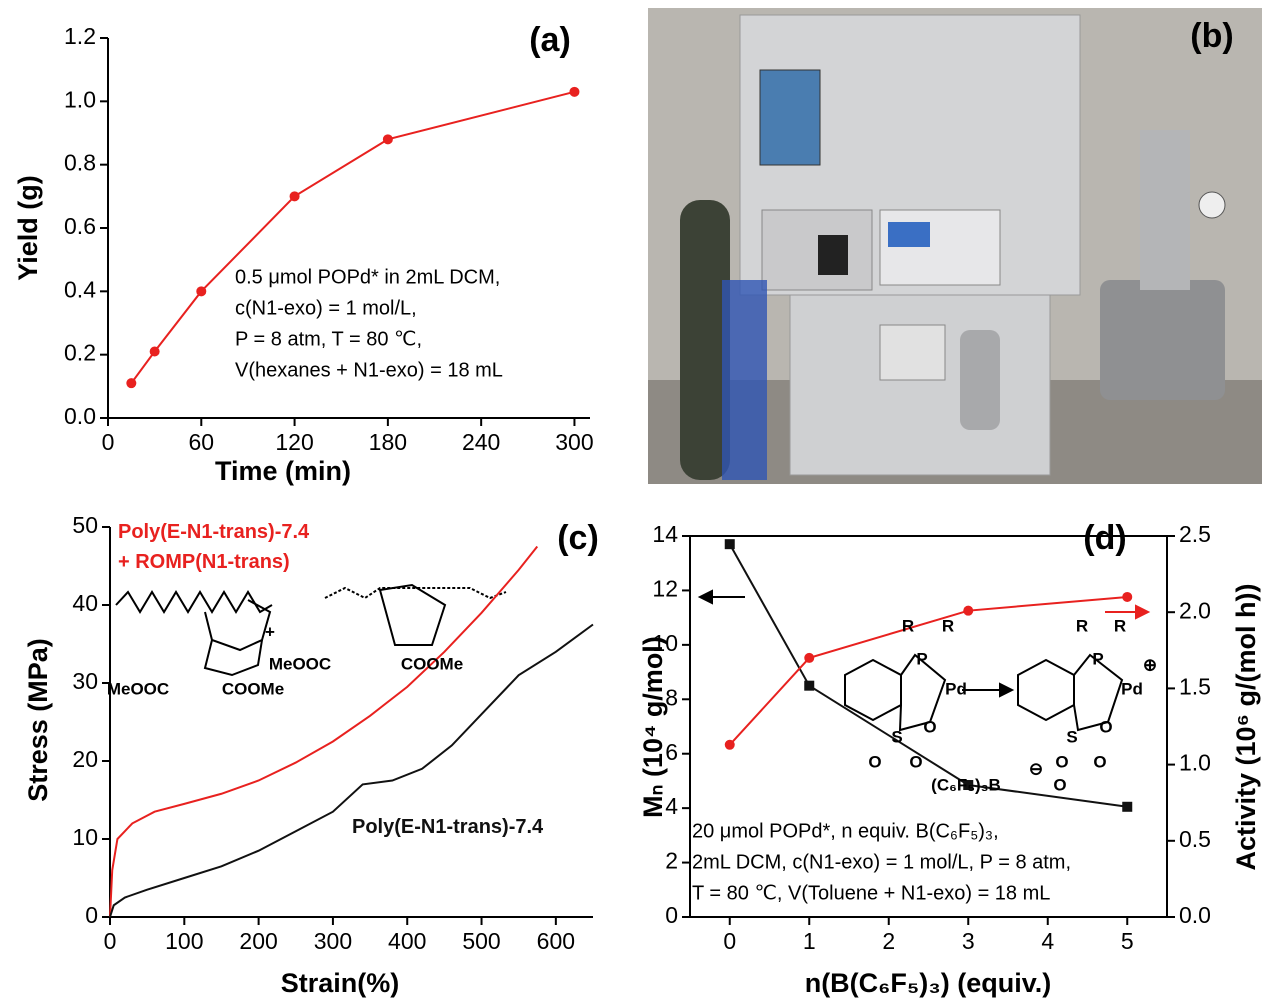 The image size is (1269, 1006). Describe the element at coordinates (1162, 340) in the screenshot. I see `reactor-jacket` at that location.